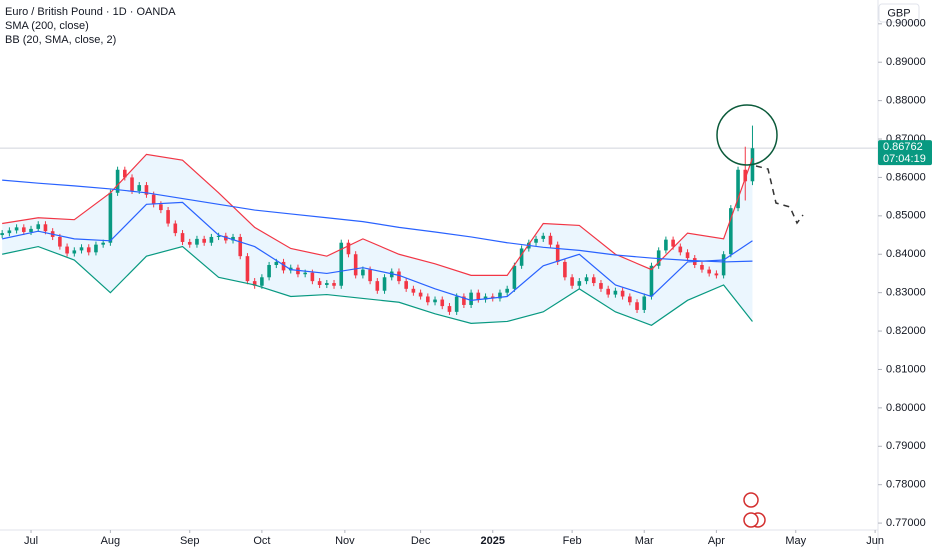 The height and width of the screenshot is (550, 932). I want to click on event-flag, so click(751, 500).